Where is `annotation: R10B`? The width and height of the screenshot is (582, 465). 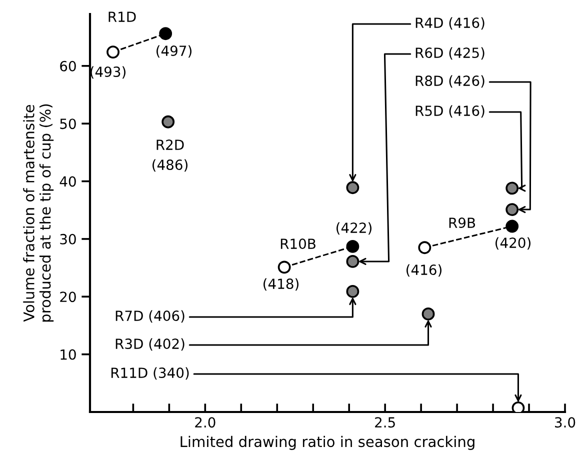
annotation: R10B is located at coordinates (298, 244).